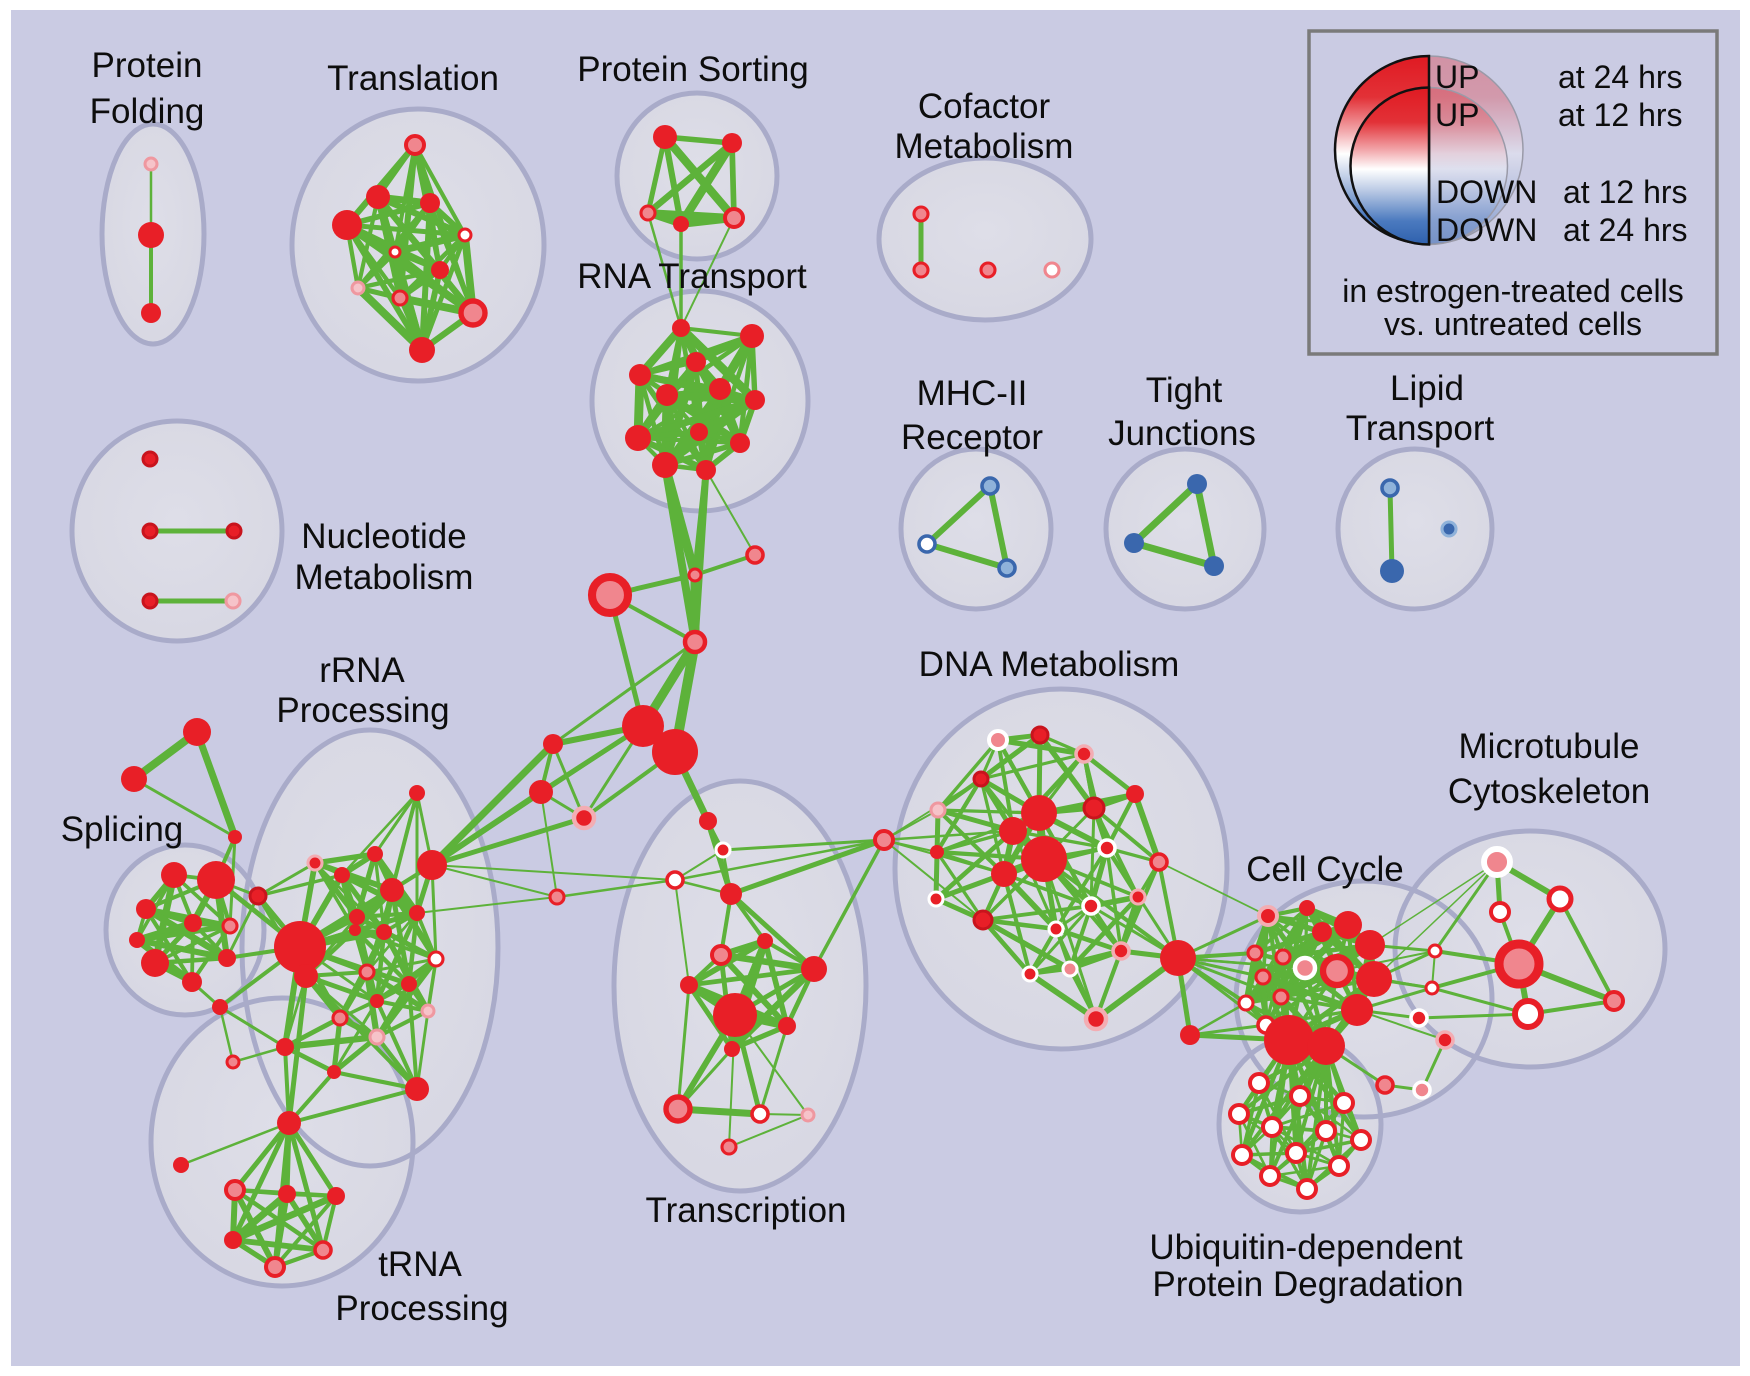  What do you see at coordinates (1306, 1247) in the screenshot?
I see `svg-text: Ubiquitin-dependent` at bounding box center [1306, 1247].